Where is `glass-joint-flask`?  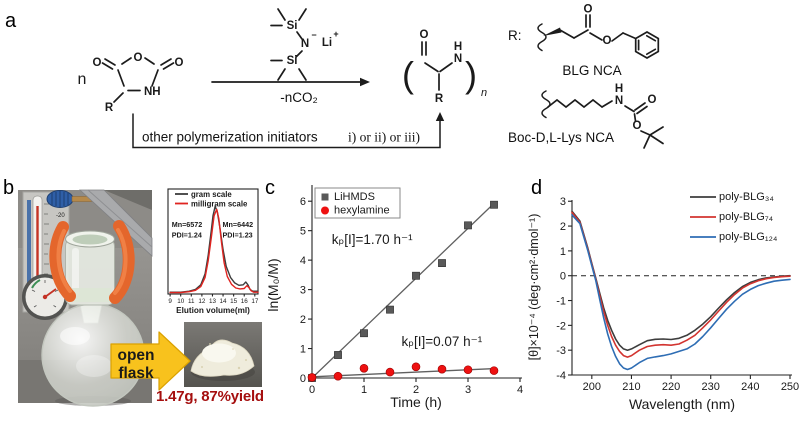 glass-joint-flask is located at coordinates (90, 268).